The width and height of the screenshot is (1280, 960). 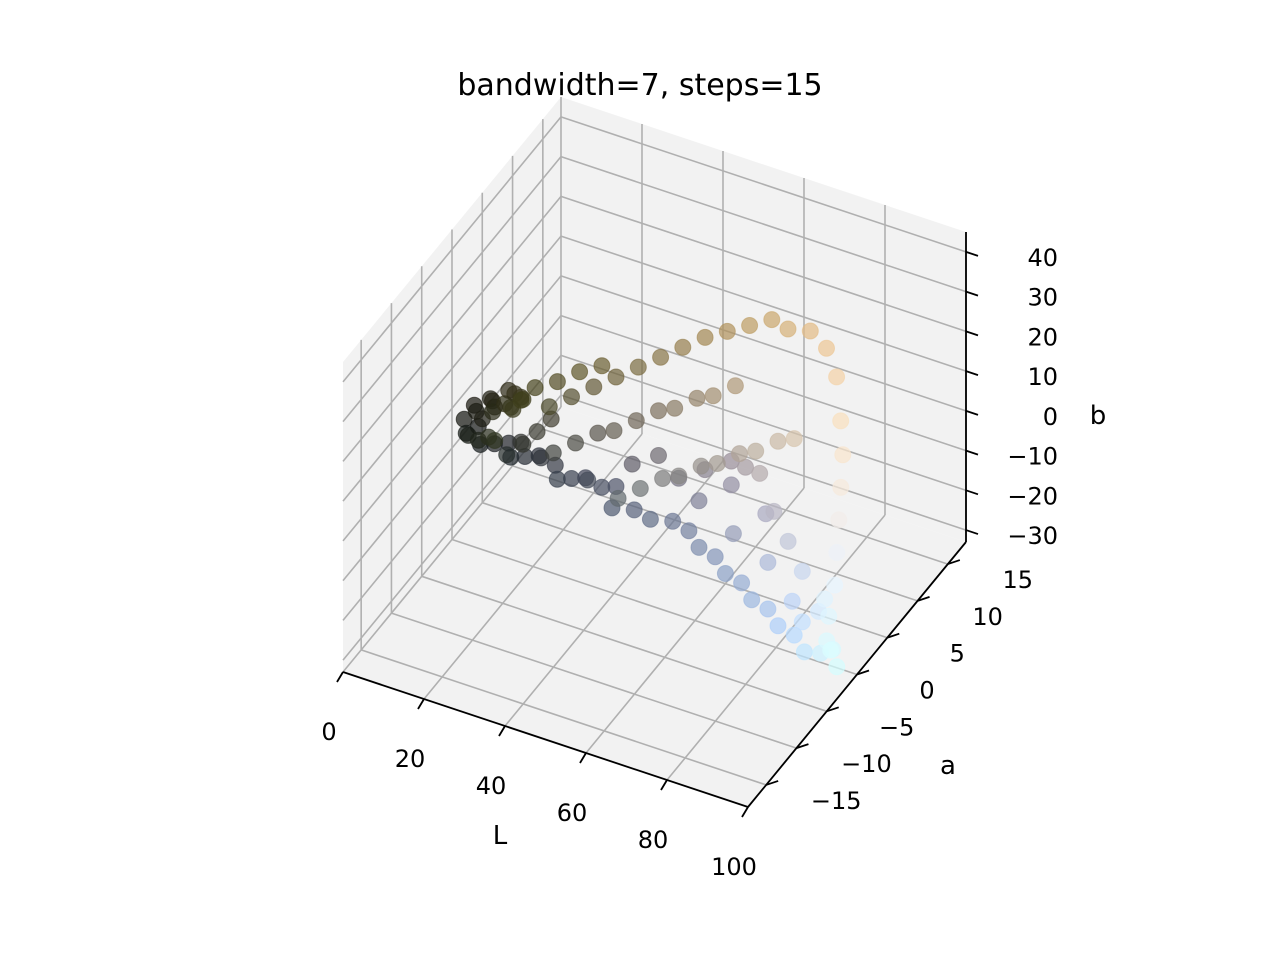 I want to click on z-tick-label: −20, so click(x=1032, y=496).